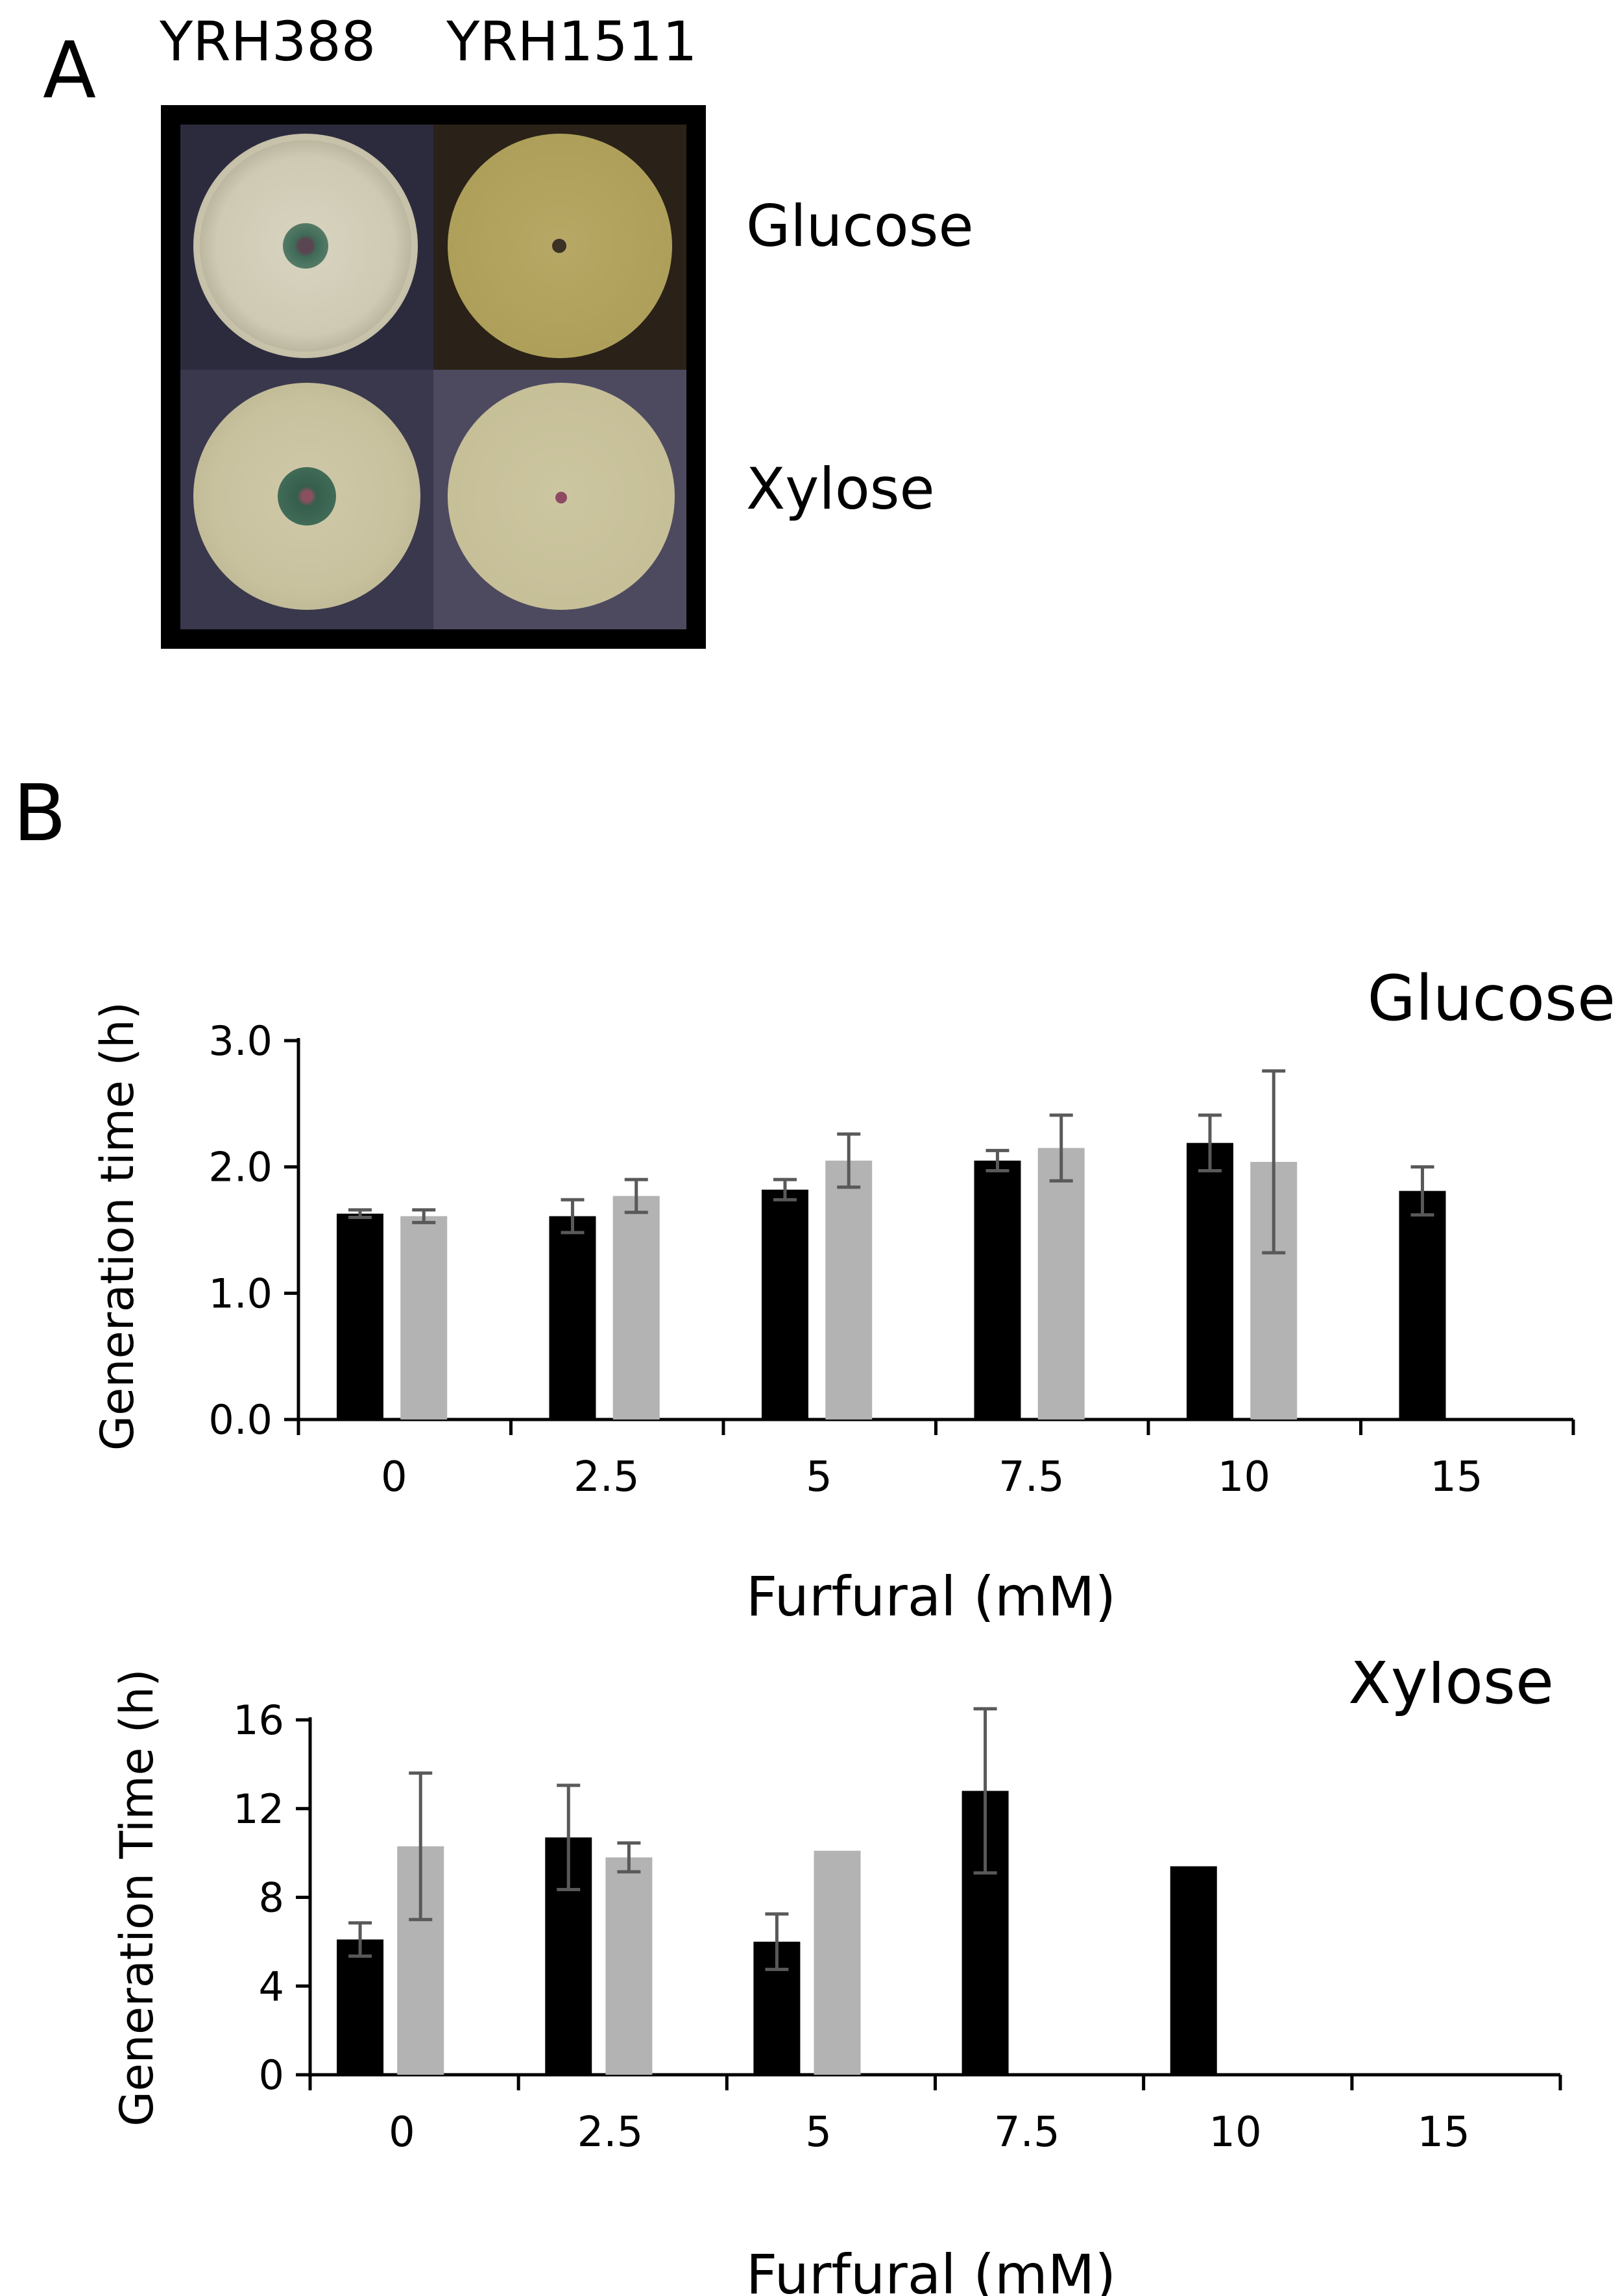 The image size is (1620, 2296). I want to click on strain-label-yrh388: YRH388, so click(268, 41).